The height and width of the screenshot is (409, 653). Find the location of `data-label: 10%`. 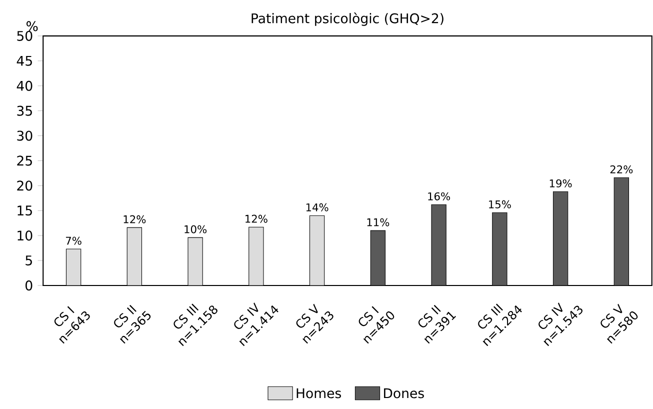

data-label: 10% is located at coordinates (195, 229).